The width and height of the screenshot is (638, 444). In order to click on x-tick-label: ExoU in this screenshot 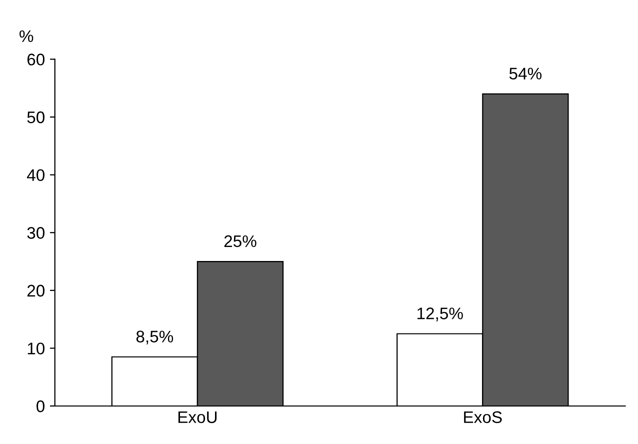, I will do `click(197, 417)`.